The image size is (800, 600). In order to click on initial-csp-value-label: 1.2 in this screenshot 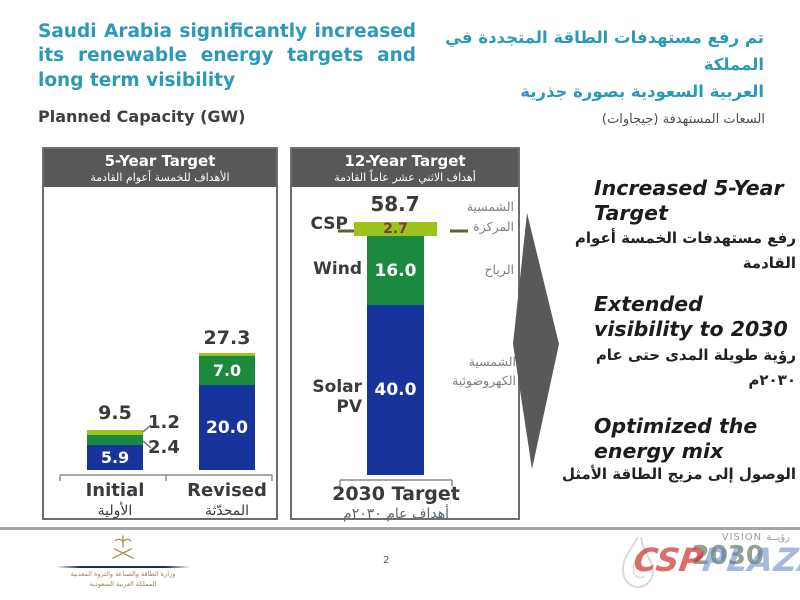, I will do `click(164, 422)`.